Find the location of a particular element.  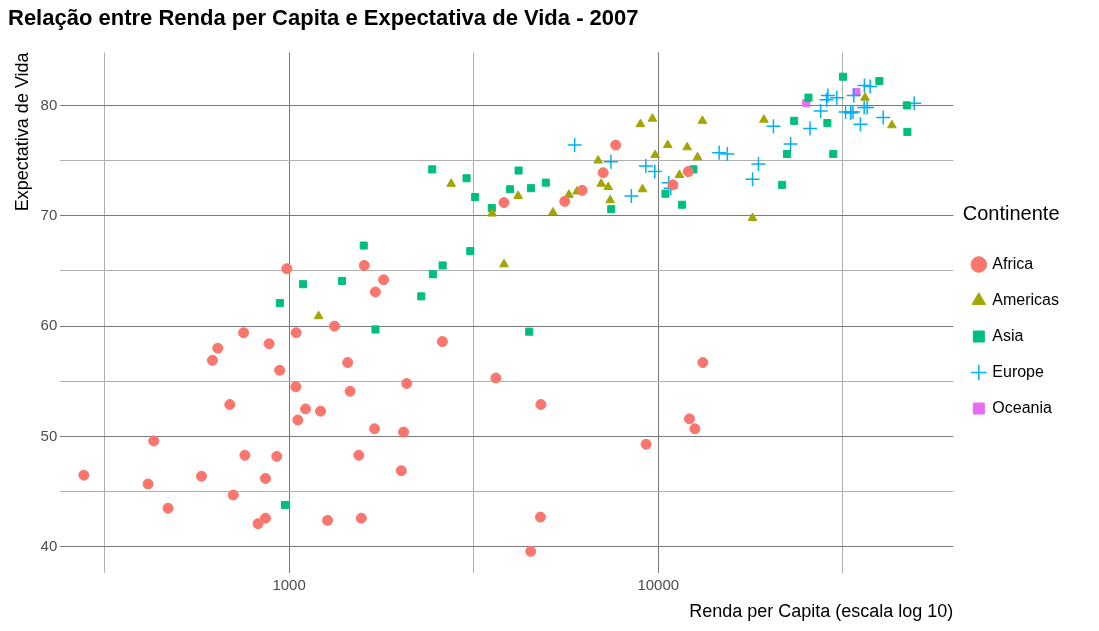

legend-label: Europe is located at coordinates (1018, 371).